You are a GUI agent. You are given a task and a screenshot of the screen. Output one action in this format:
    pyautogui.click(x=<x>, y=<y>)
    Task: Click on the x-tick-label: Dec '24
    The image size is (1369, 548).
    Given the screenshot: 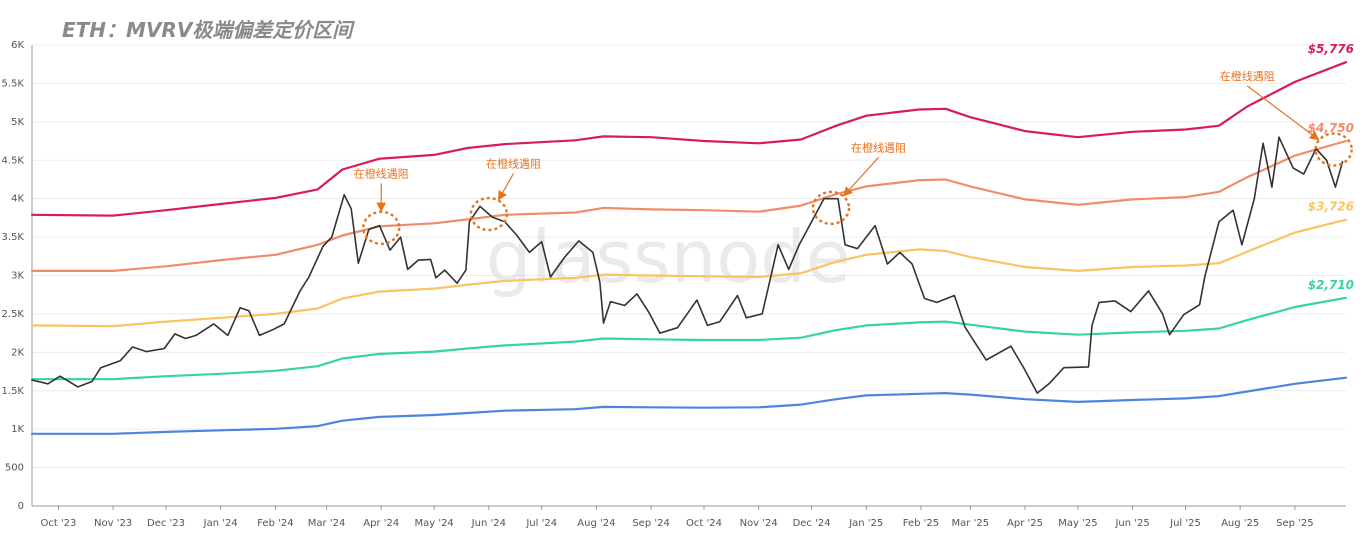 What is the action you would take?
    pyautogui.click(x=812, y=523)
    